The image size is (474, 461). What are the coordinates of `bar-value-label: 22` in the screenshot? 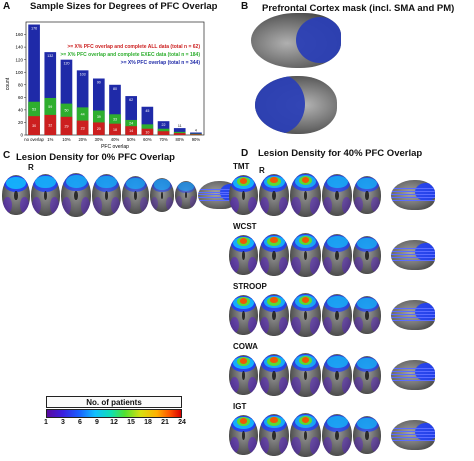 It's located at (164, 125).